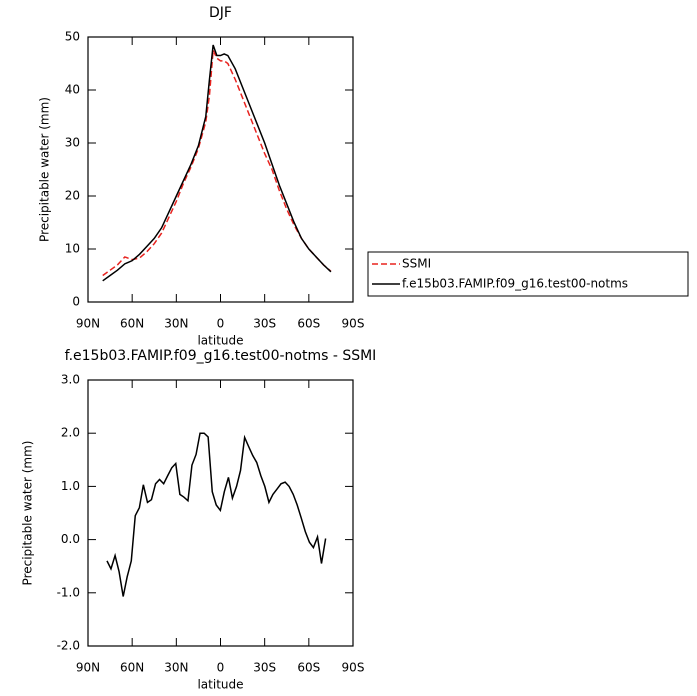 The height and width of the screenshot is (696, 697). I want to click on y-tick-label: 2.0, so click(70, 433).